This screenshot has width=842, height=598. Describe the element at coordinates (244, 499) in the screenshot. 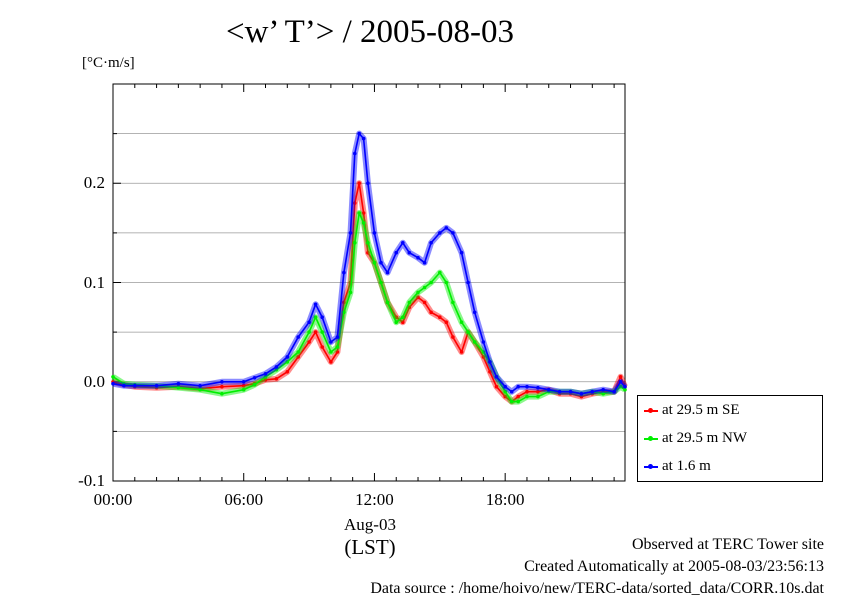

I see `x-tick-label: 06:00` at that location.